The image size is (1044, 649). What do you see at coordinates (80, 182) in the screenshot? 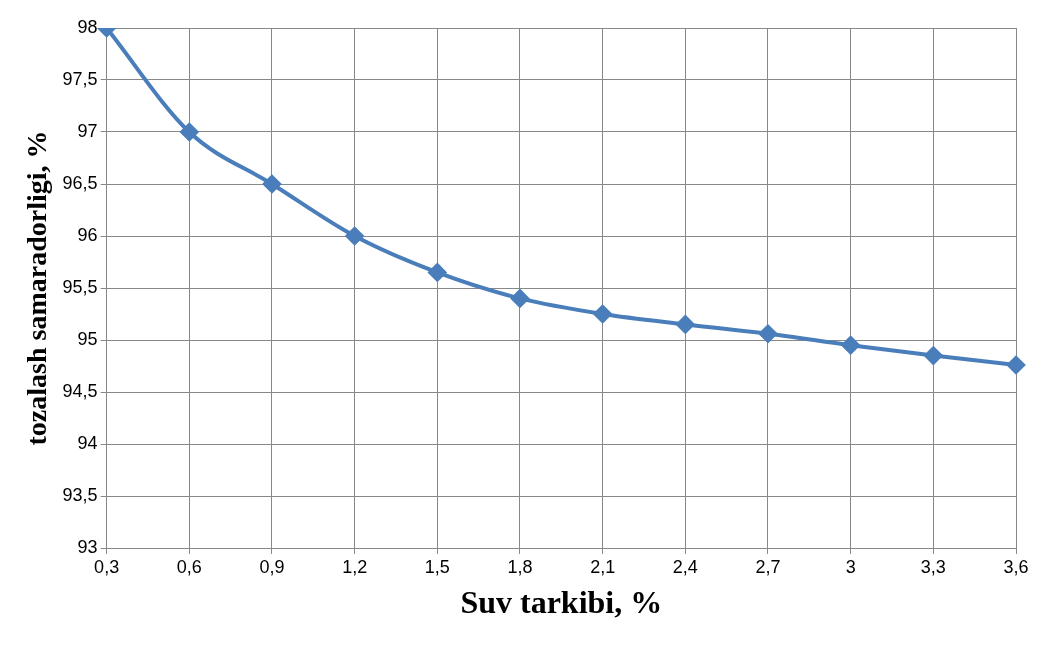
I see `y-tick-label: 96,5` at bounding box center [80, 182].